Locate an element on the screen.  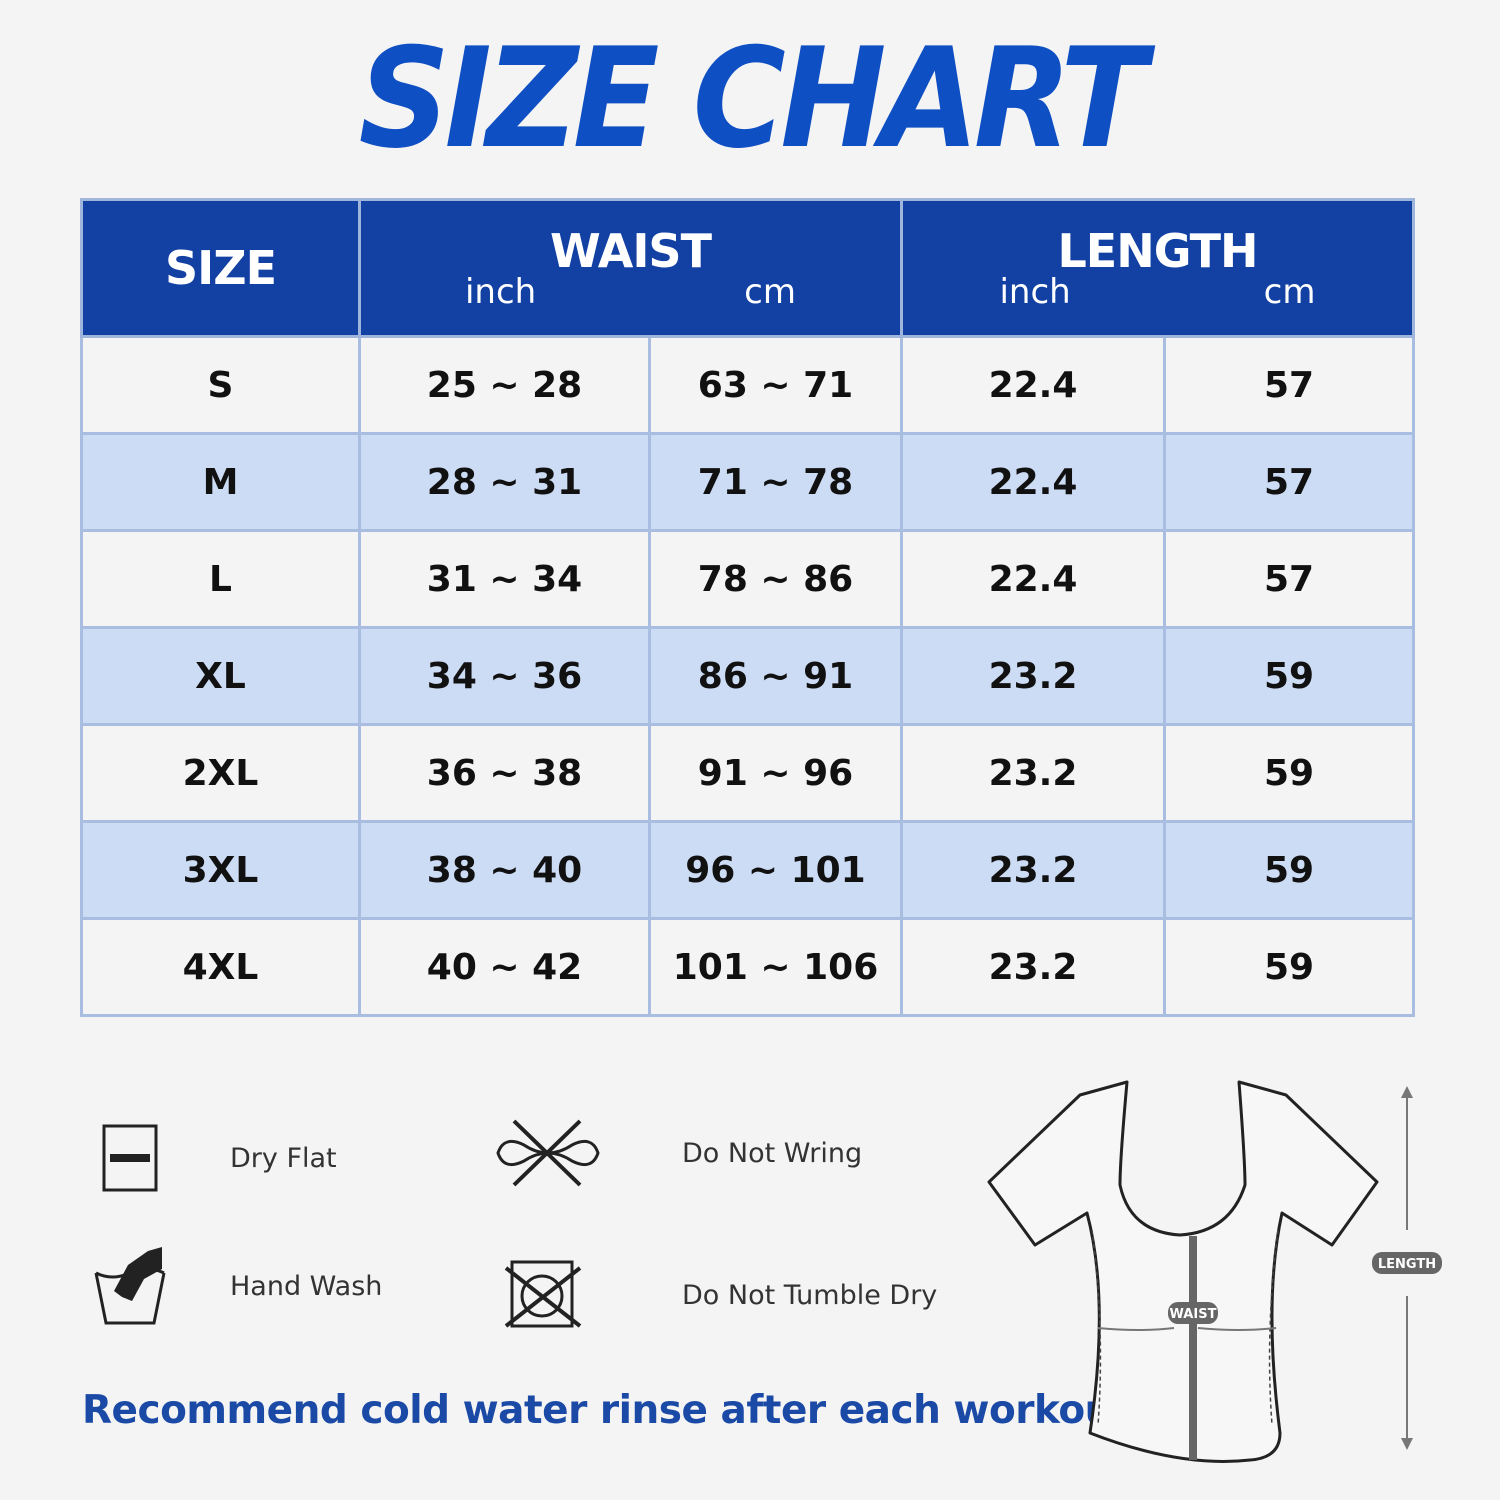
care-item-hand-wash: Hand Wash is located at coordinates (237, 1286).